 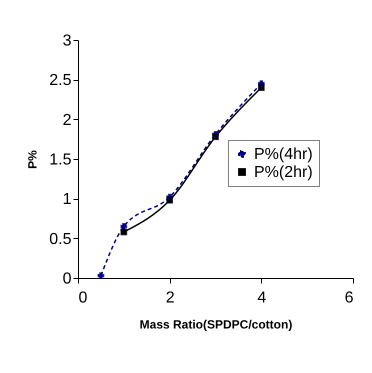 I want to click on y-tick-label: 1, so click(x=67, y=199).